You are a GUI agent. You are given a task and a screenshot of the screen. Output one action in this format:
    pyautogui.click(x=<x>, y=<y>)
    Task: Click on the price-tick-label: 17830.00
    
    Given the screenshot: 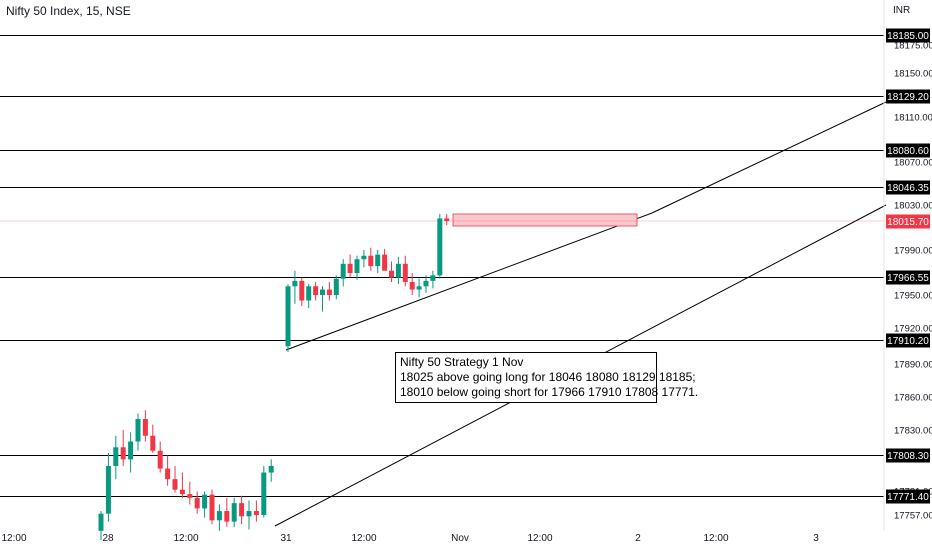 What is the action you would take?
    pyautogui.click(x=913, y=431)
    